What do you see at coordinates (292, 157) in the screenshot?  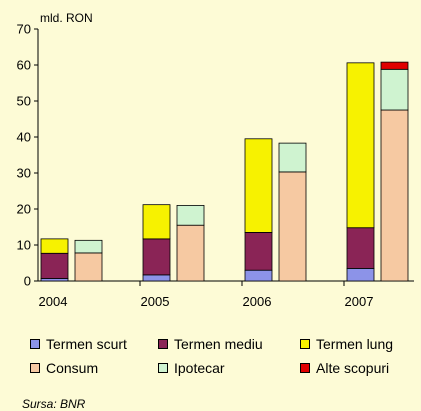 I see `bar-ipotecar-2006` at bounding box center [292, 157].